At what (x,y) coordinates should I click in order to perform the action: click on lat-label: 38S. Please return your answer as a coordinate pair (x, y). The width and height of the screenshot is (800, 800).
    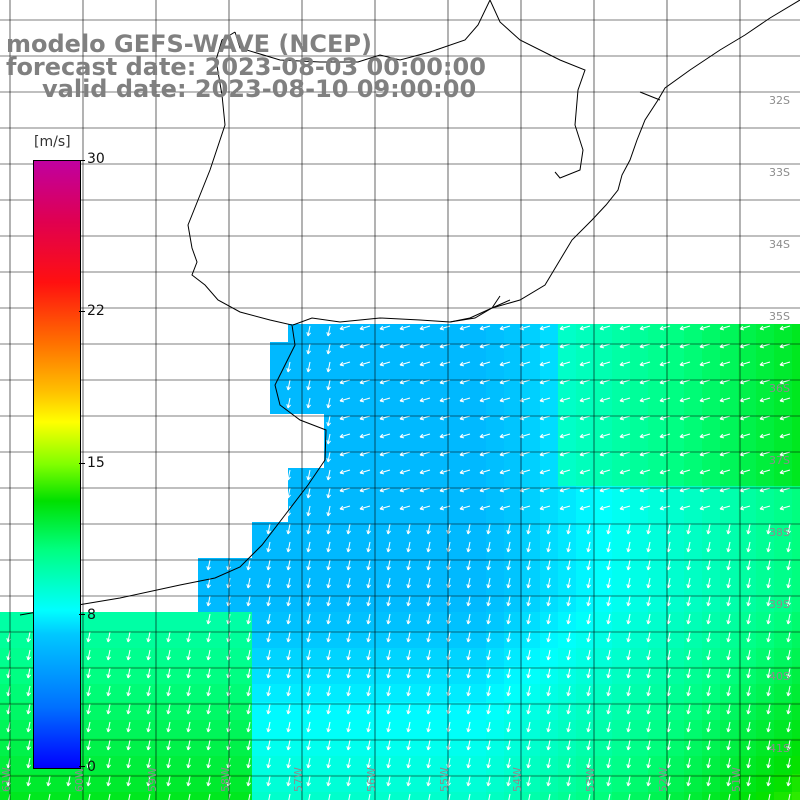
    Looking at the image, I should click on (779, 532).